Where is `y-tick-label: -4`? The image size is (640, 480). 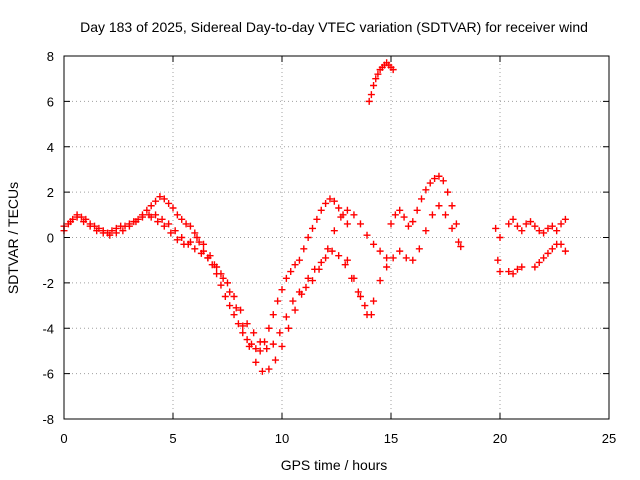
y-tick-label: -4 is located at coordinates (48, 328).